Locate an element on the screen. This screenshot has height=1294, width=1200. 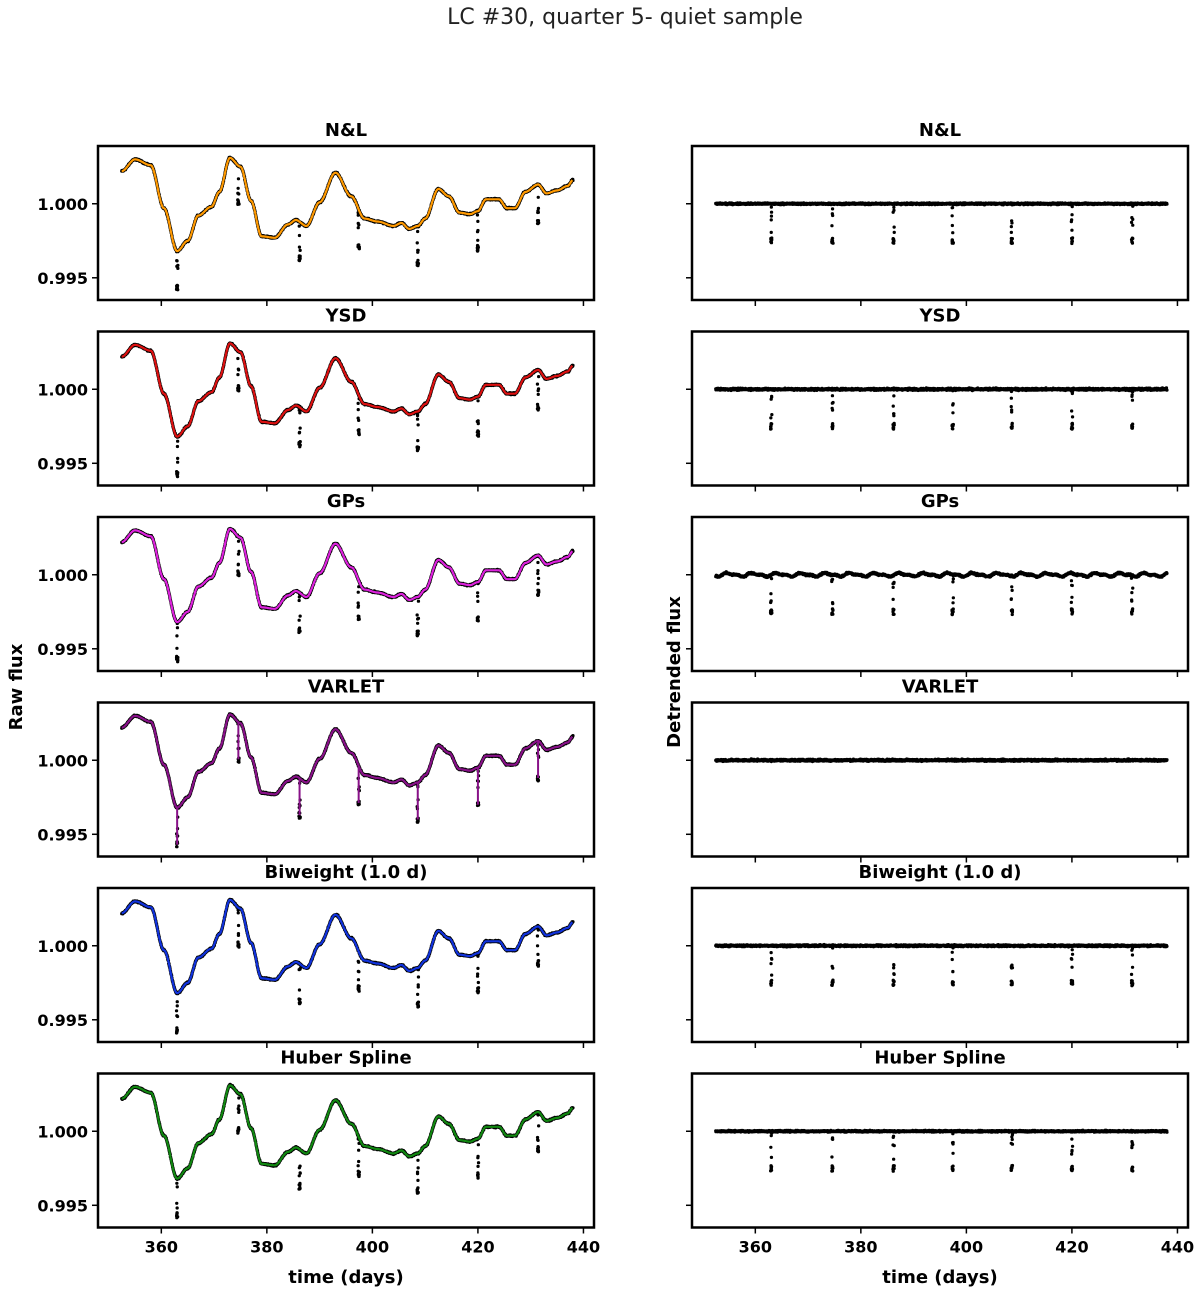
panel-2-detrended-frame is located at coordinates (940, 594).